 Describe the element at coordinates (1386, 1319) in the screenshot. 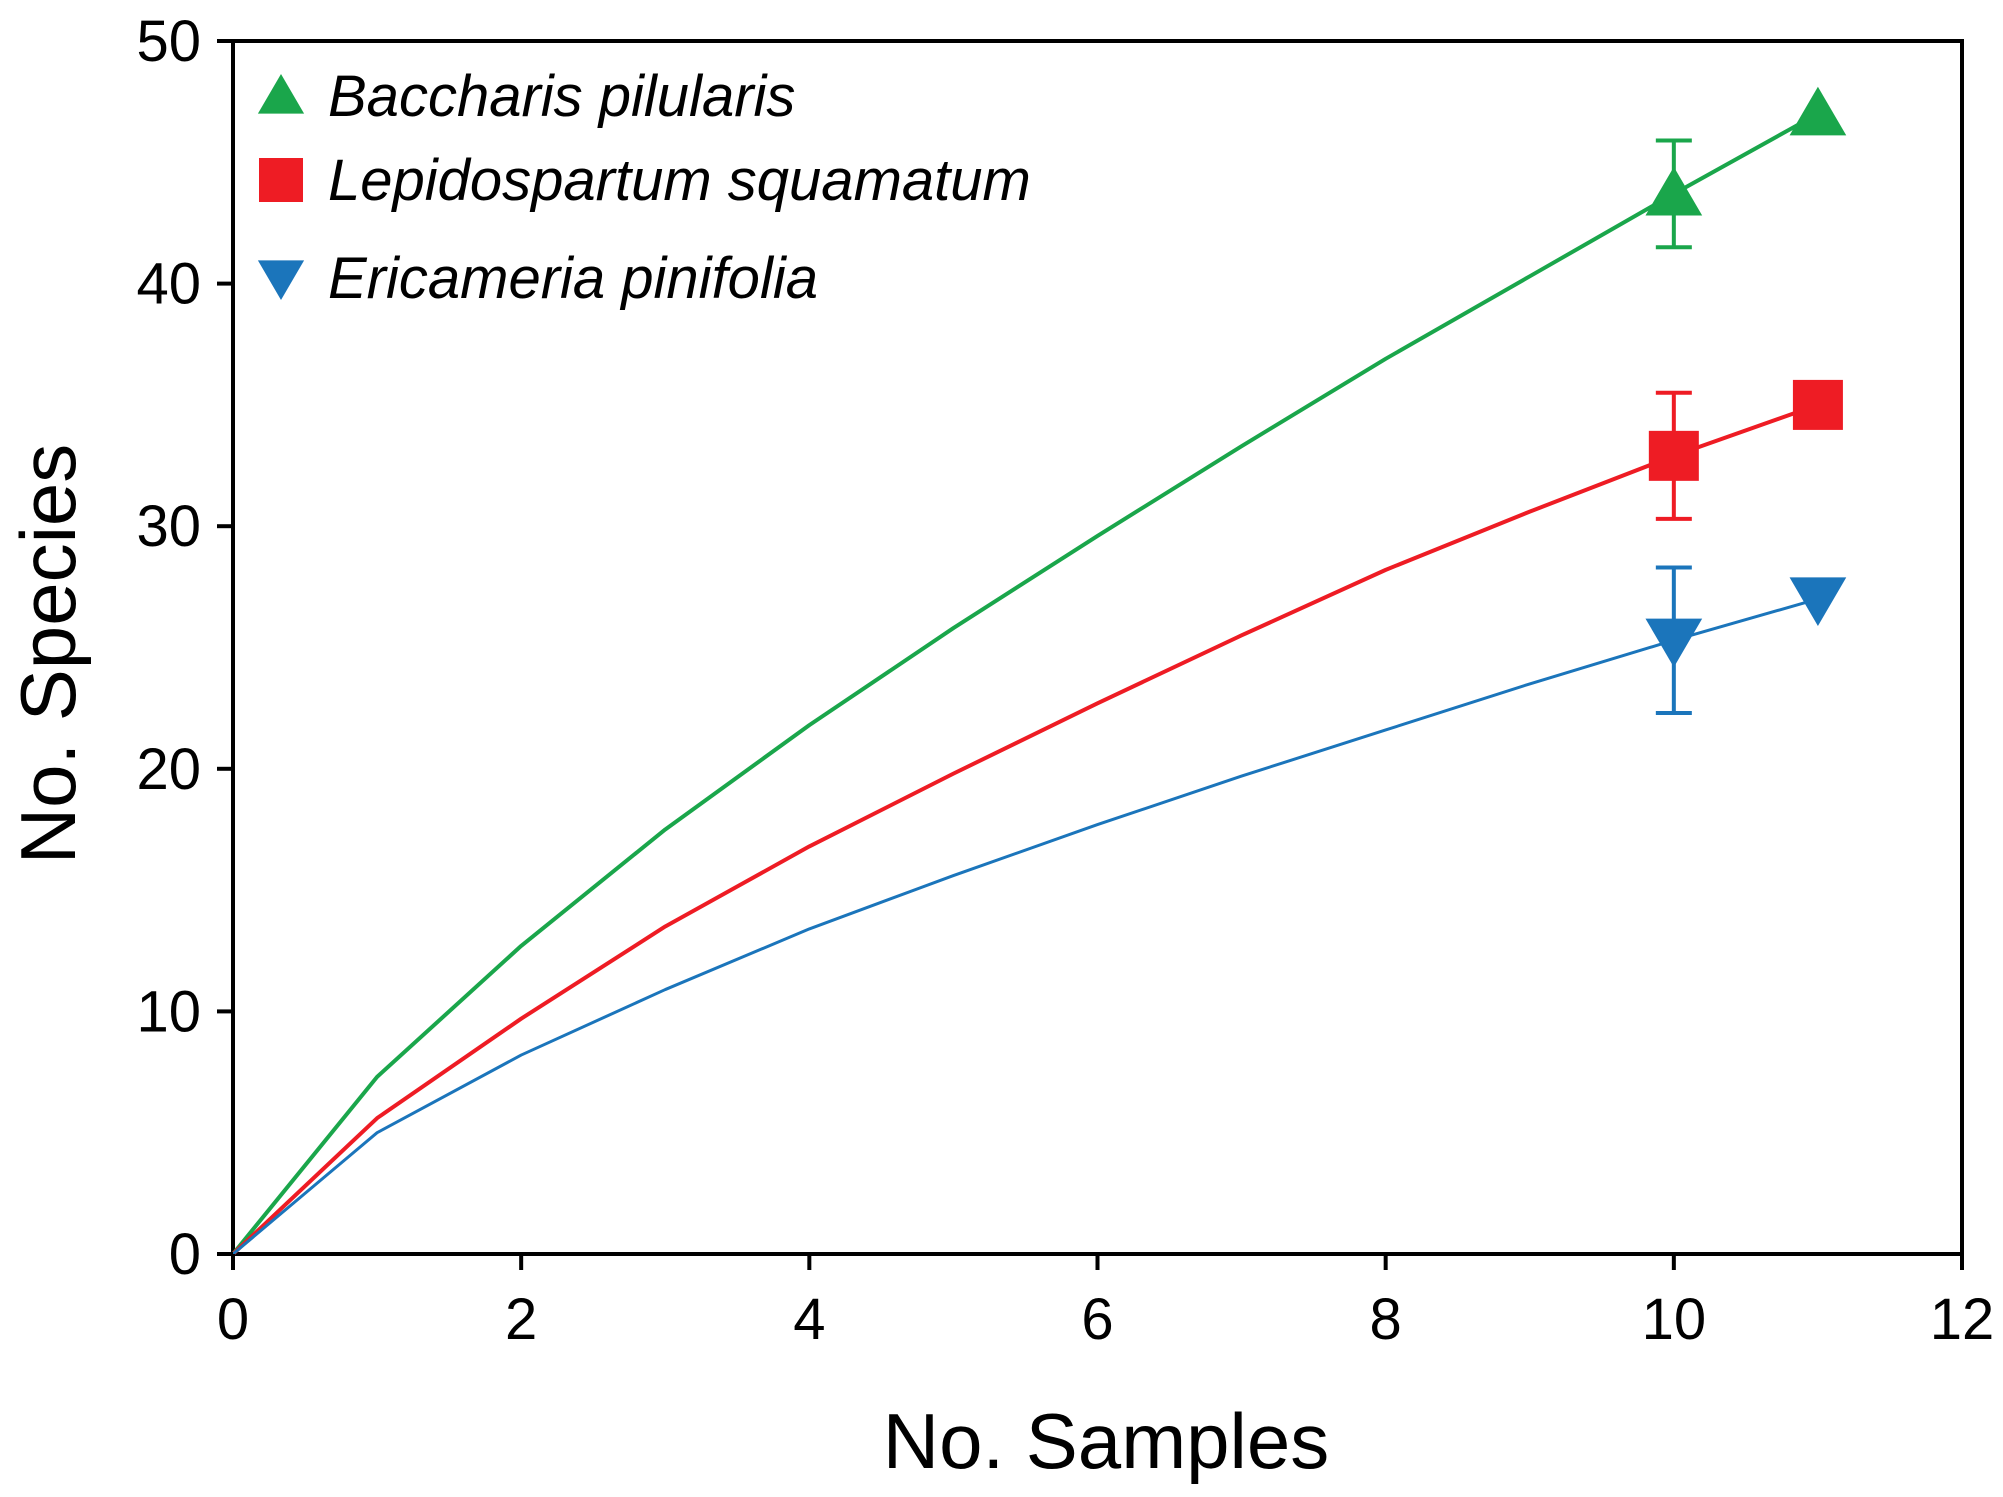

I see `x-tick-label: 8` at that location.